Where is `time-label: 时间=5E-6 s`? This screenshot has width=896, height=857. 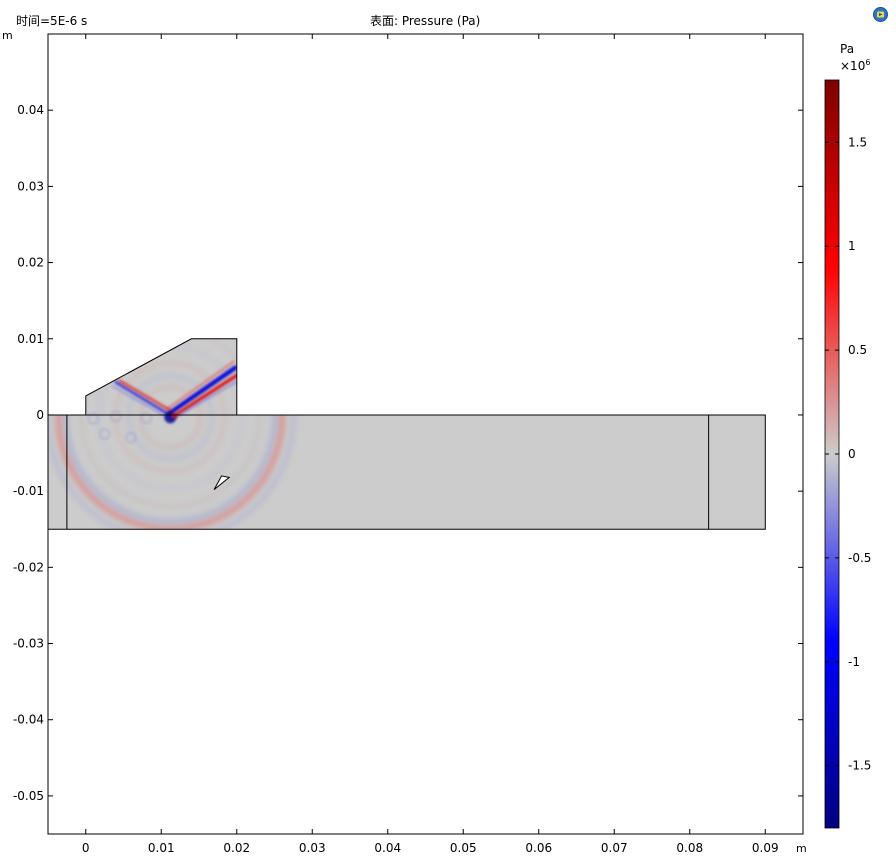 time-label: 时间=5E-6 s is located at coordinates (52, 21).